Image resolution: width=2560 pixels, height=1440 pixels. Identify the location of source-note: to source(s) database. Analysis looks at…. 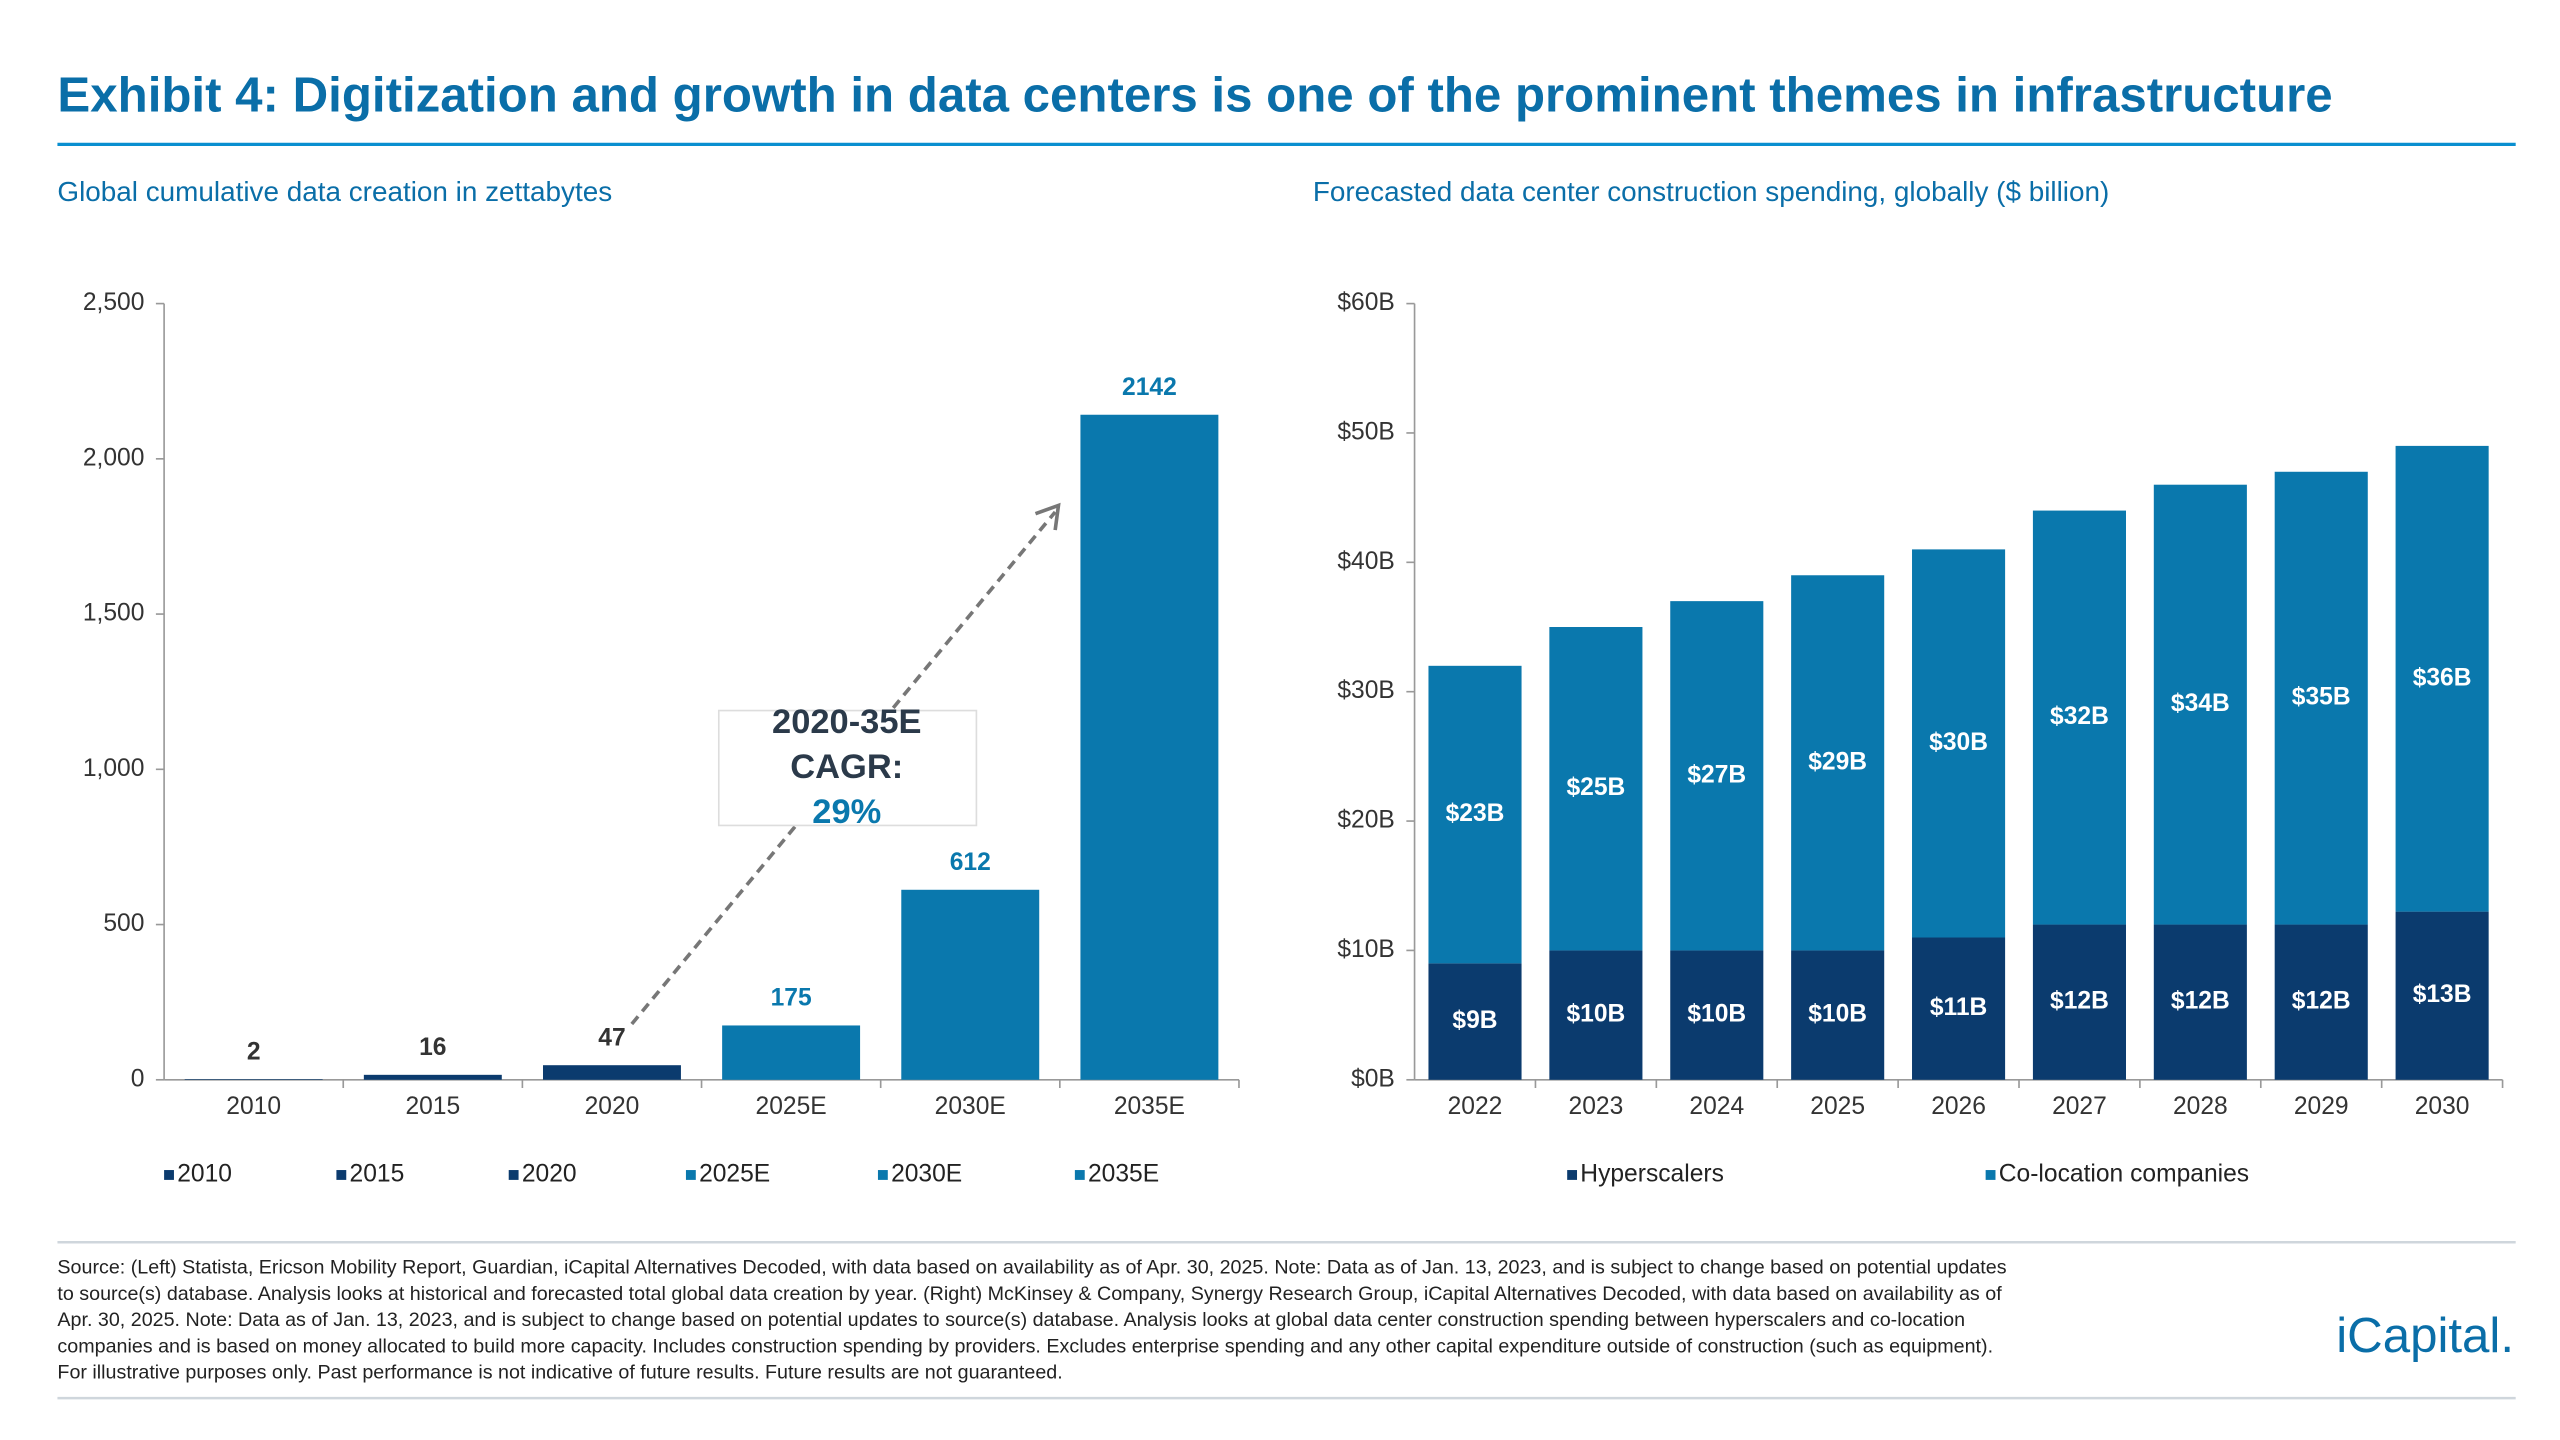
(1029, 1294).